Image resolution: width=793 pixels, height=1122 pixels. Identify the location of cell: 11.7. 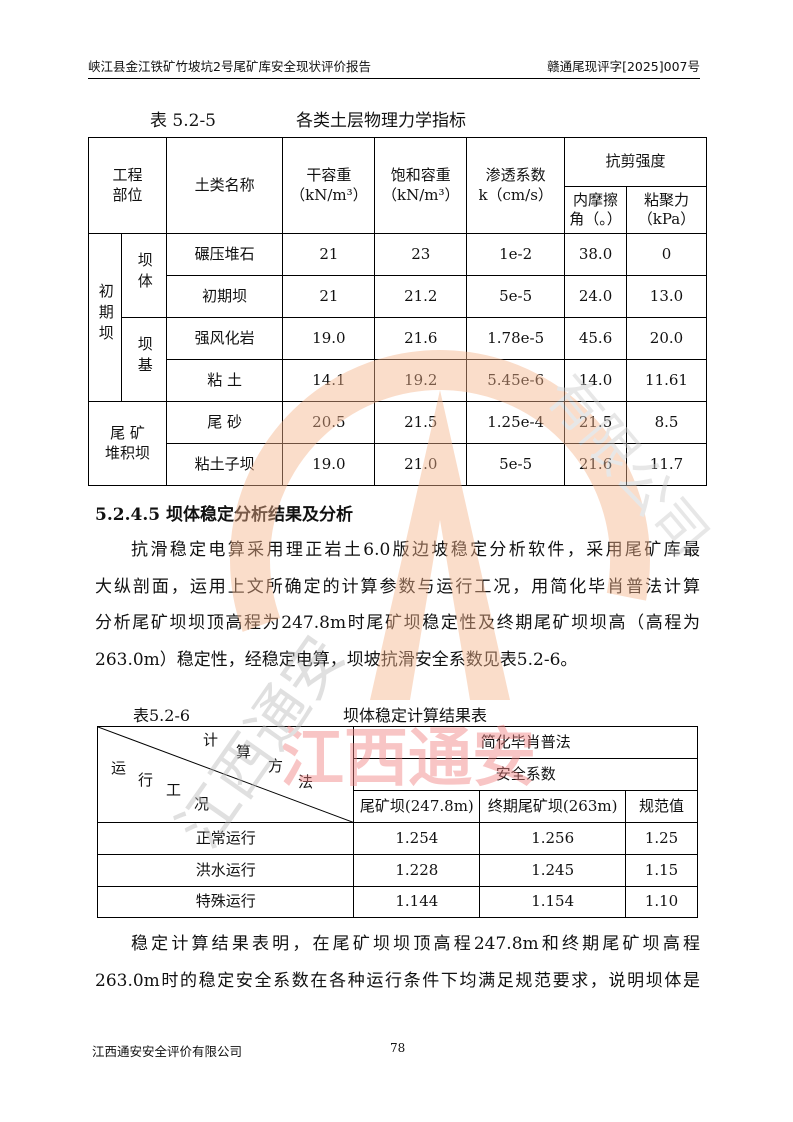
(666, 464).